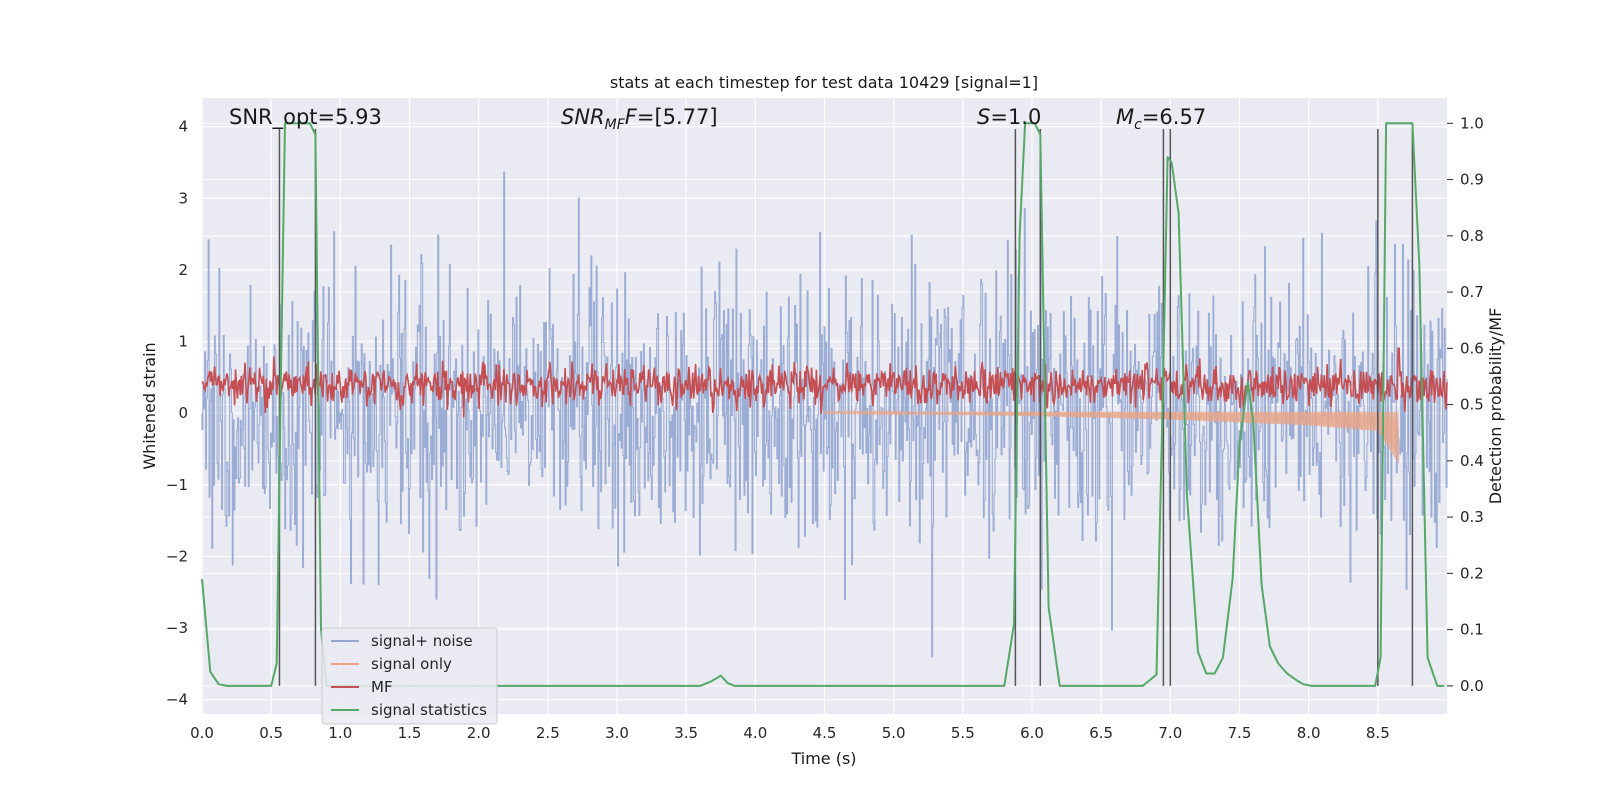  I want to click on right-tick-label: 0.5, so click(1472, 405).